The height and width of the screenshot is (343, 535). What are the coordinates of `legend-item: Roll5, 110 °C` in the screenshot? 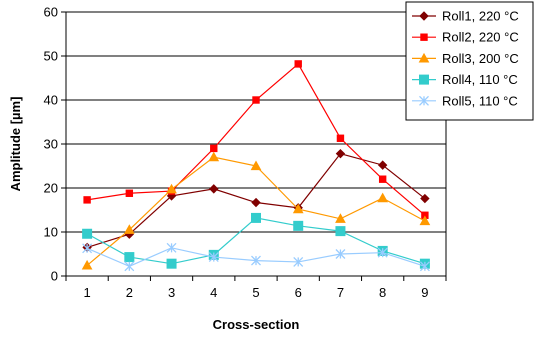 It's located at (465, 100).